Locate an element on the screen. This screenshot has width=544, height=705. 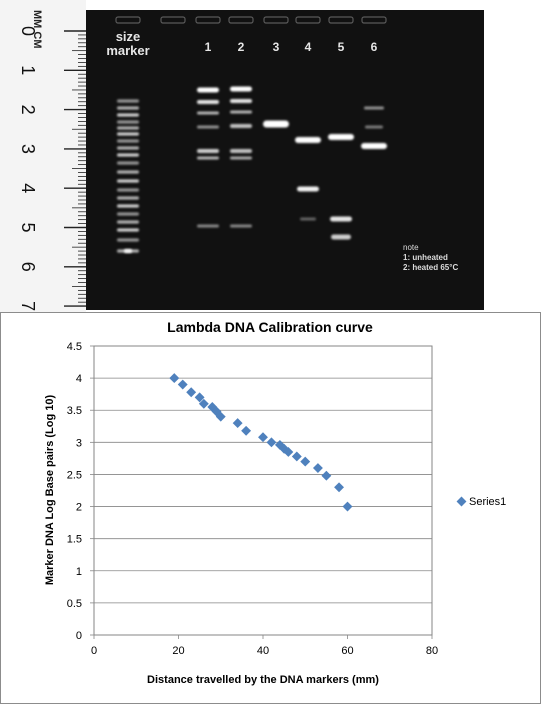
note-line-2: 2: heated 65°C is located at coordinates (430, 267).